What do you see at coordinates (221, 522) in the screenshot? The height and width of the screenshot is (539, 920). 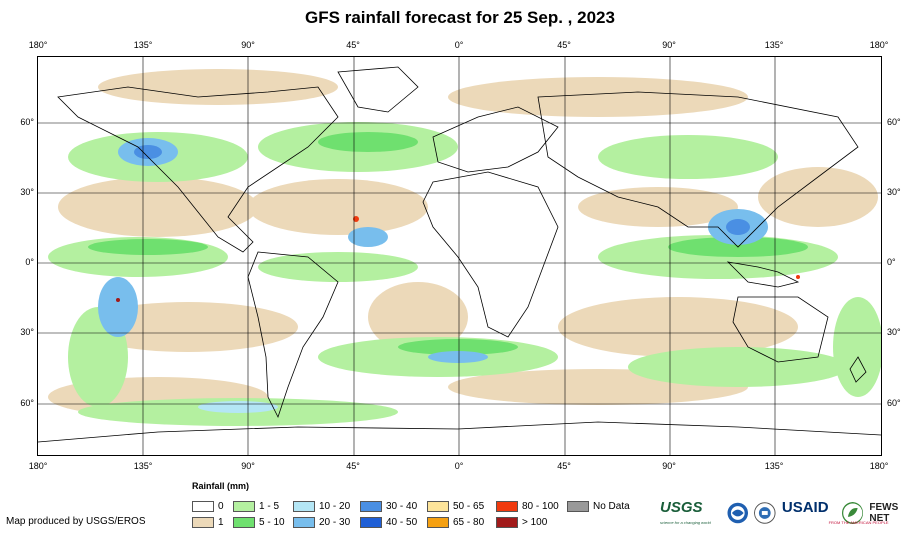 I see `legend-label: 1` at bounding box center [221, 522].